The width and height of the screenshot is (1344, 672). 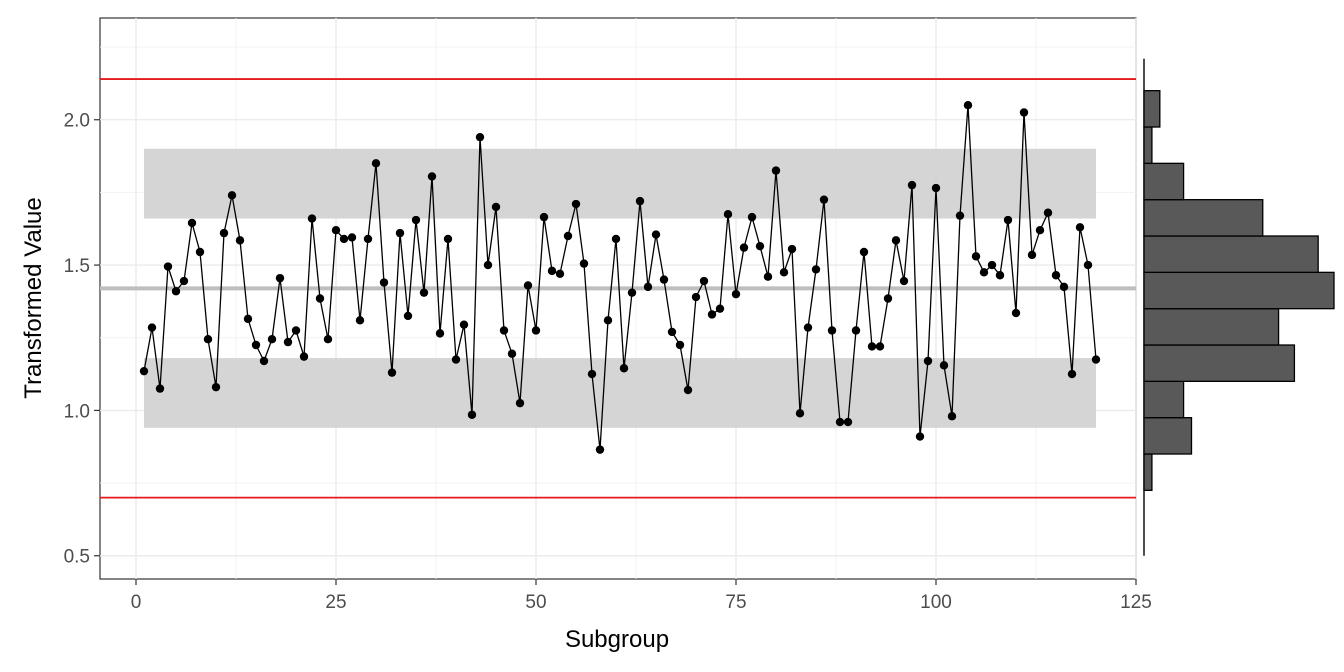 I want to click on y-axis-label: Transformed Value, so click(x=33, y=297).